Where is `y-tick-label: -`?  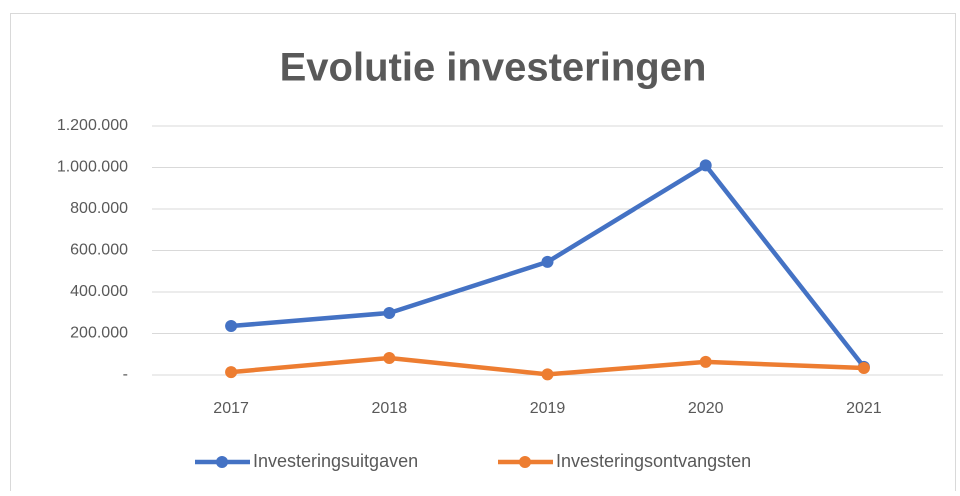 y-tick-label: - is located at coordinates (125, 374).